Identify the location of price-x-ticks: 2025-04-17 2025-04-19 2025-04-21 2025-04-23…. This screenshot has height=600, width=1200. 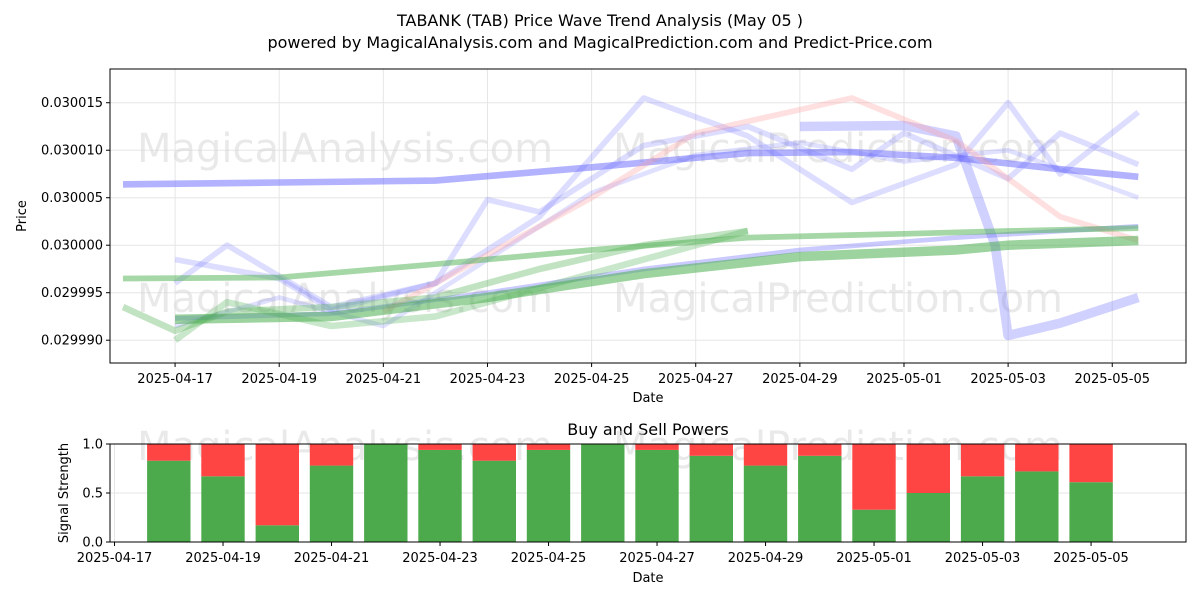
(643, 375).